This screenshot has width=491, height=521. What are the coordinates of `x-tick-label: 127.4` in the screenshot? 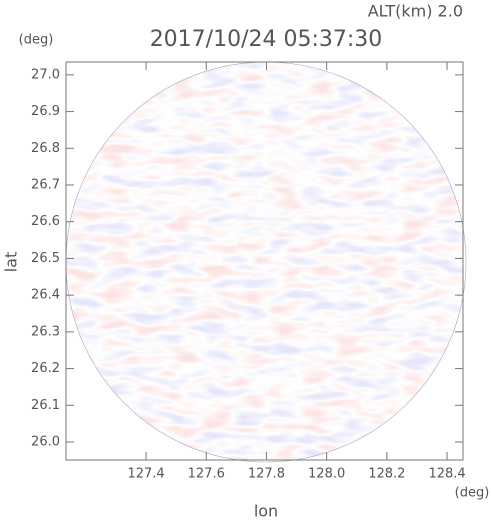 It's located at (145, 474).